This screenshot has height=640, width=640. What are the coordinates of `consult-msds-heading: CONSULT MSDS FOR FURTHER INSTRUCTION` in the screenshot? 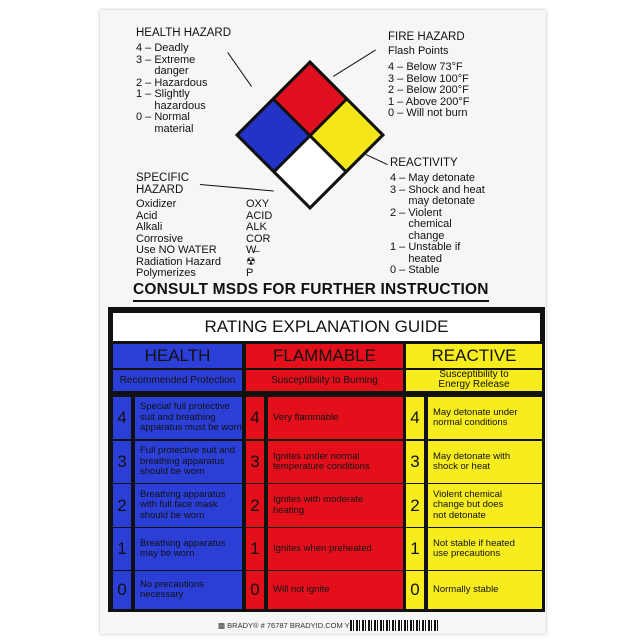 It's located at (311, 291).